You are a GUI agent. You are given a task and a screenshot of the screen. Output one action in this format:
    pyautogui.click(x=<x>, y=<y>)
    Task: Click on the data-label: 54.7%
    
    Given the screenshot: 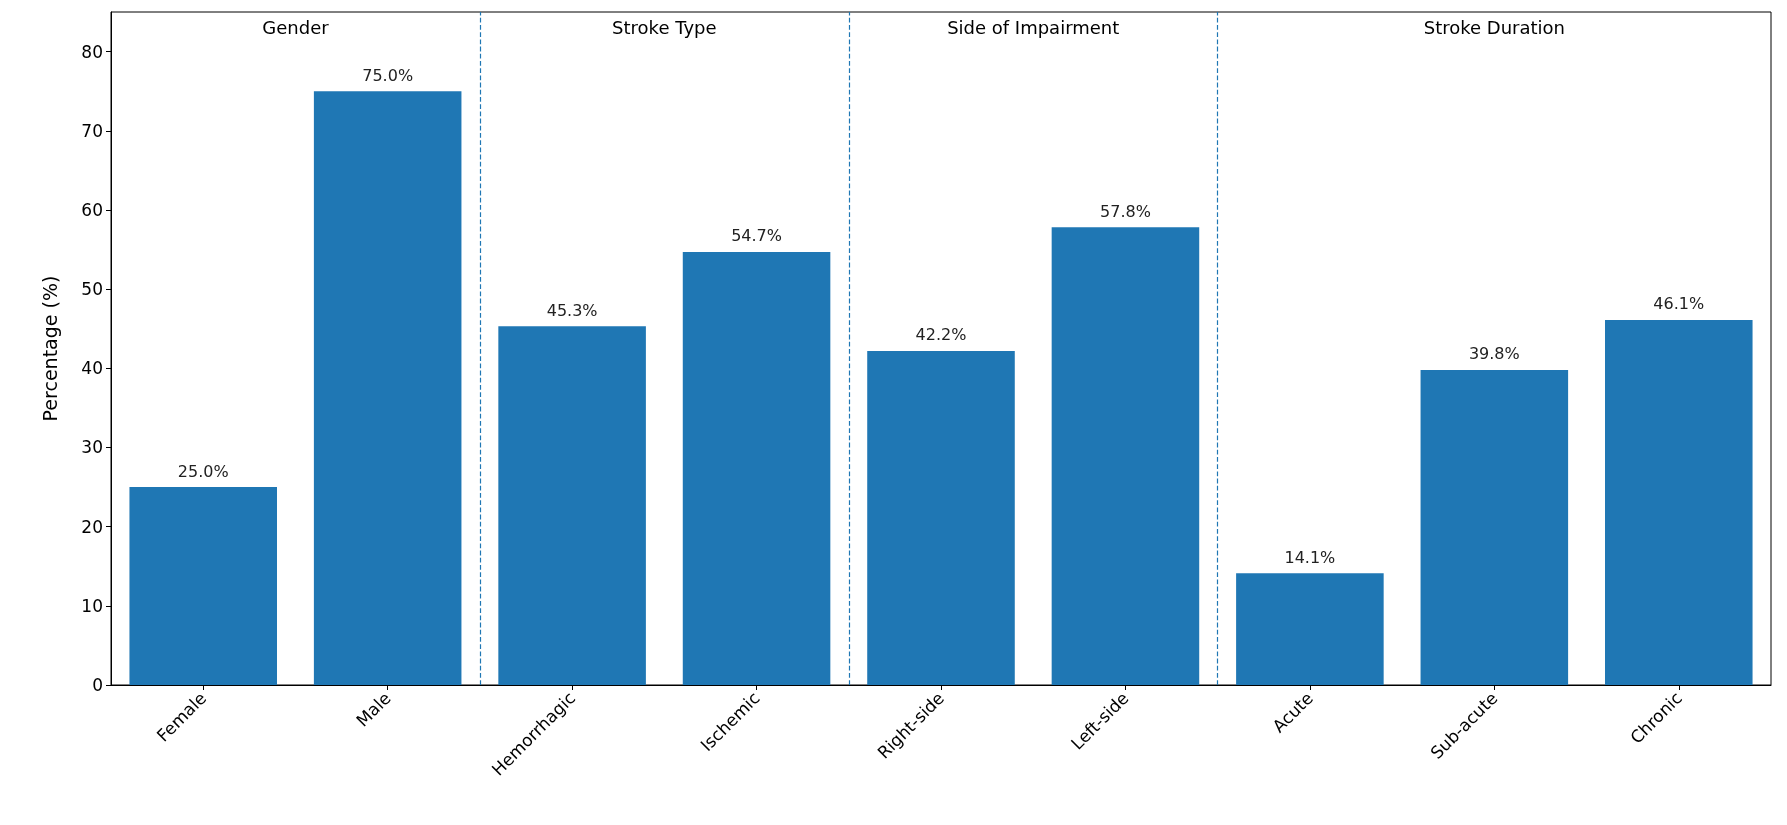 What is the action you would take?
    pyautogui.click(x=756, y=236)
    